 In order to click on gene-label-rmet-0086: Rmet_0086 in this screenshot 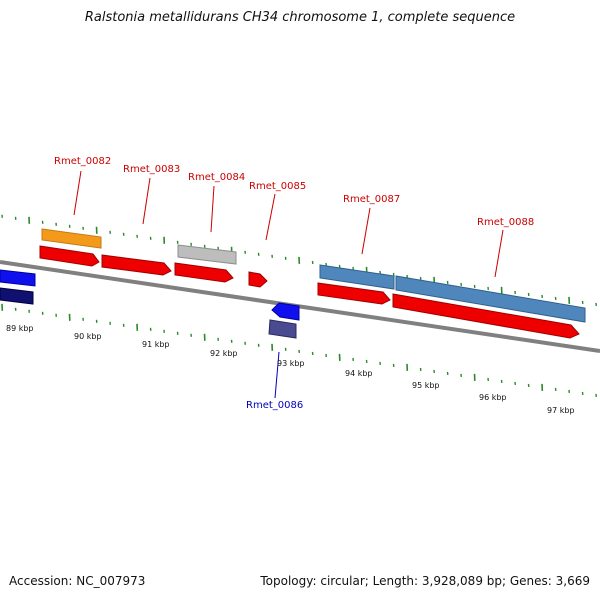, I will do `click(274, 405)`.